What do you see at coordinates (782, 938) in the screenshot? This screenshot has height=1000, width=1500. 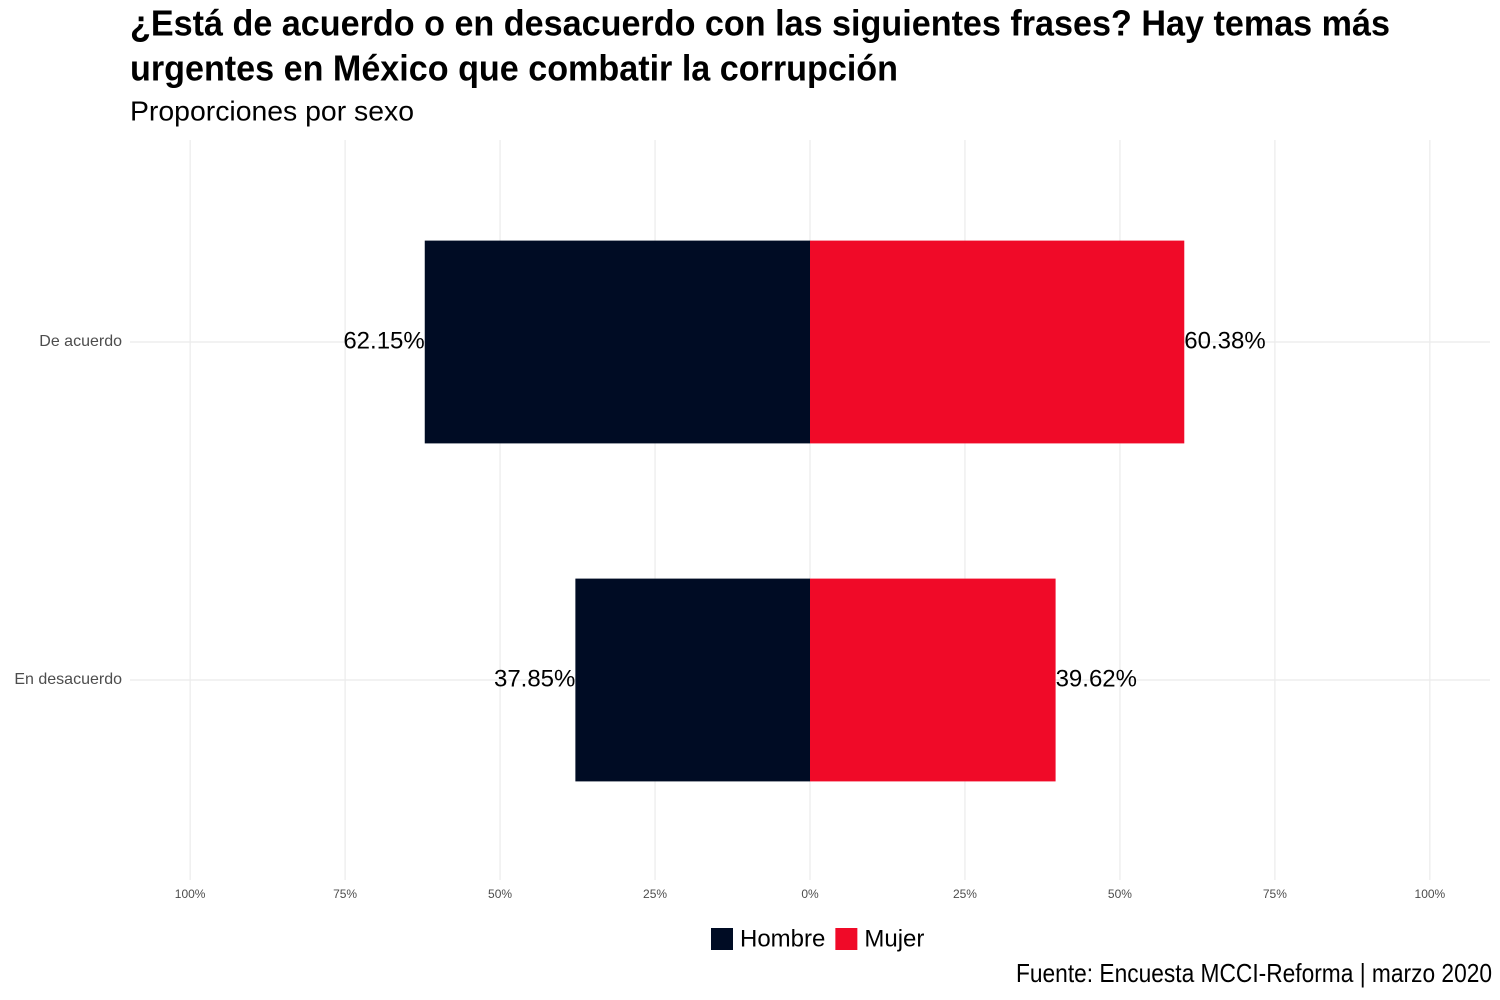 I see `legend-label: Hombre` at bounding box center [782, 938].